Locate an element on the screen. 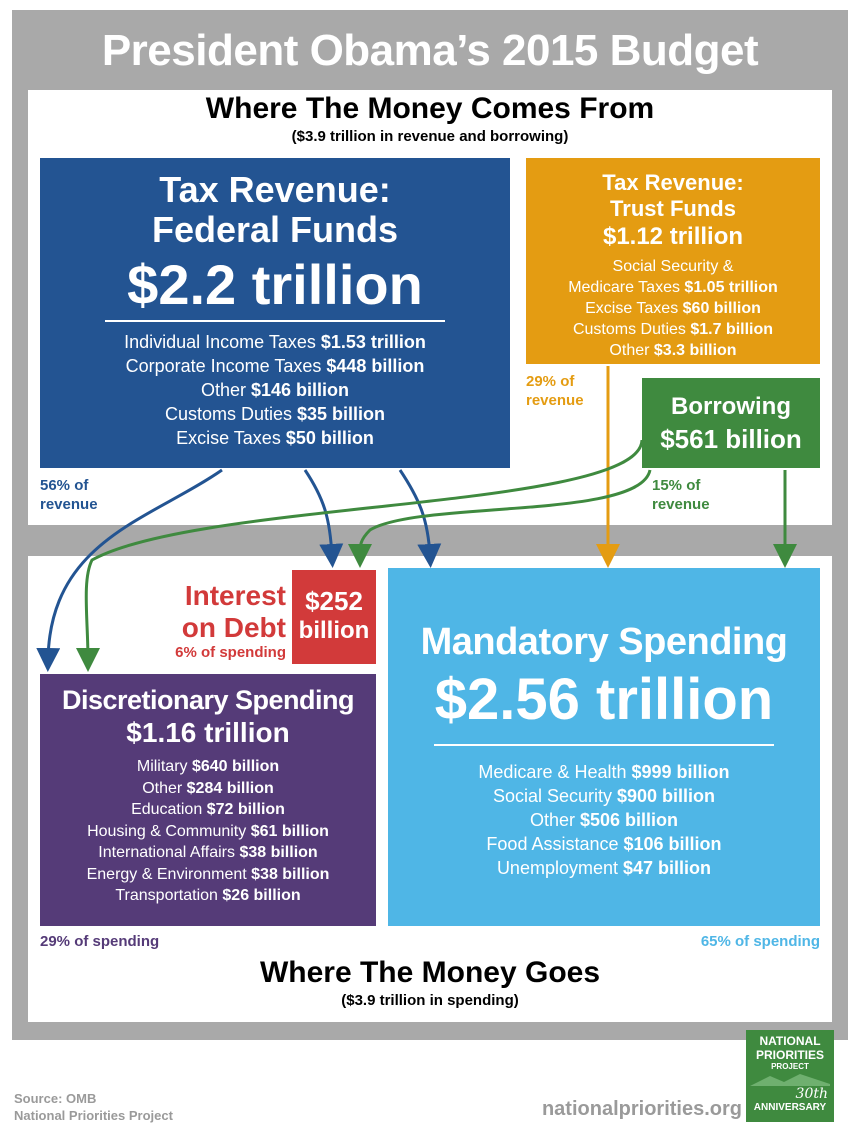 Image resolution: width=860 pixels, height=1132 pixels. mandatory-title: Mandatory Spending is located at coordinates (604, 642).